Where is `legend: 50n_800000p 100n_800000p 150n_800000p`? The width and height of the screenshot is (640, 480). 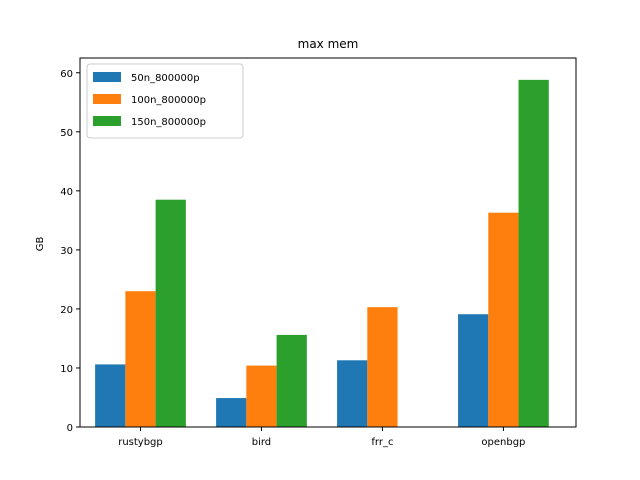
legend: 50n_800000p 100n_800000p 150n_800000p is located at coordinates (165, 101).